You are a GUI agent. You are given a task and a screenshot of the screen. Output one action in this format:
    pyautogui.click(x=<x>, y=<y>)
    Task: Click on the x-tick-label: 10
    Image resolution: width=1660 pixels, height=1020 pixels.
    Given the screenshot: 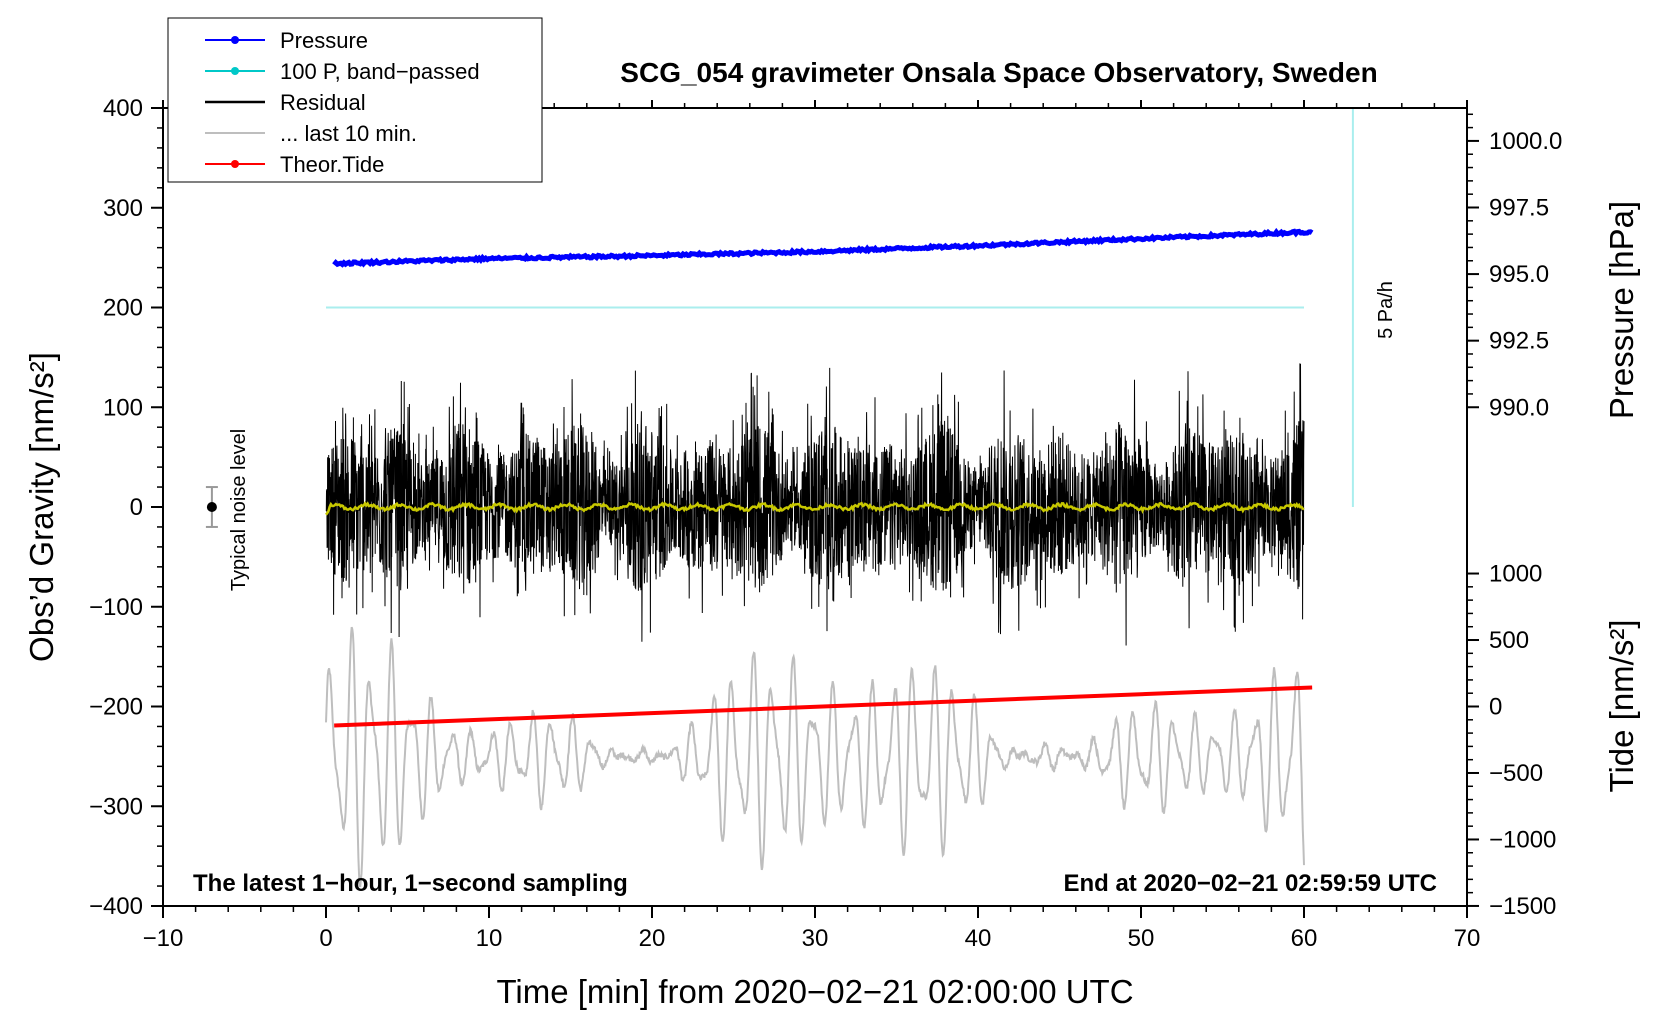 What is the action you would take?
    pyautogui.click(x=489, y=938)
    